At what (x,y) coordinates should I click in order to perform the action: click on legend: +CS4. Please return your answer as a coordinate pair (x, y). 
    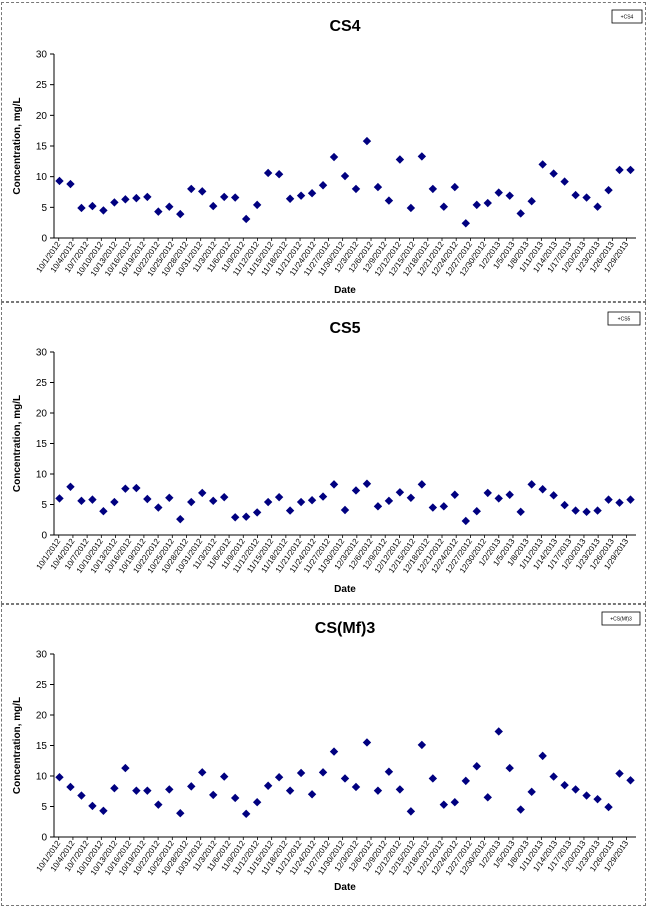
    Looking at the image, I should click on (627, 16).